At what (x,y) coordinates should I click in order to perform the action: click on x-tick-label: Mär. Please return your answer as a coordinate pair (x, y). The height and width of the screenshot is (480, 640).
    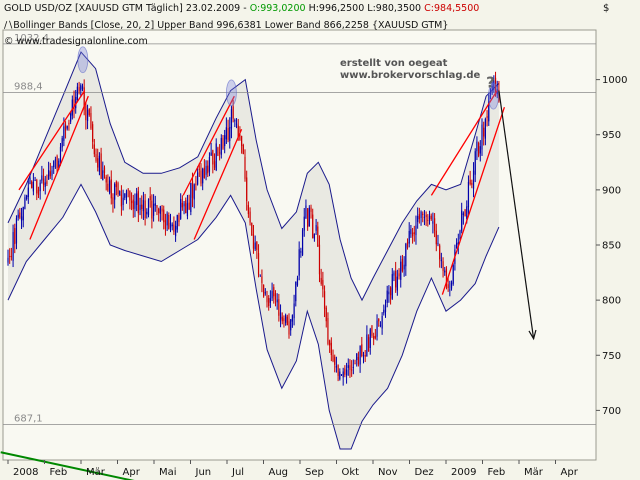
    Looking at the image, I should click on (96, 472).